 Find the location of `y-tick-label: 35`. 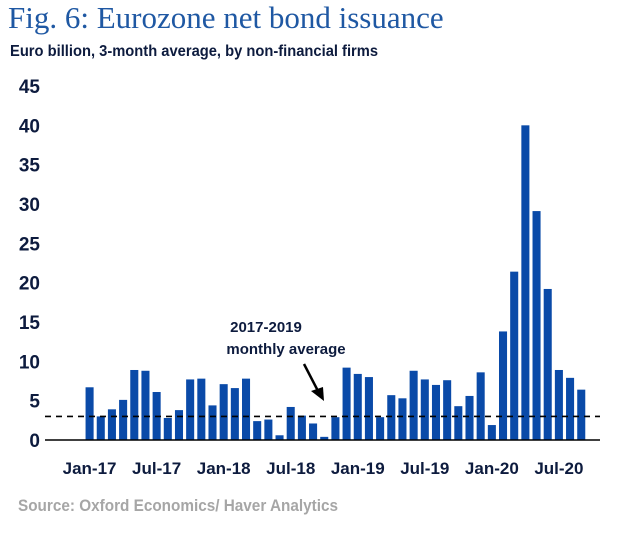

y-tick-label: 35 is located at coordinates (30, 166).